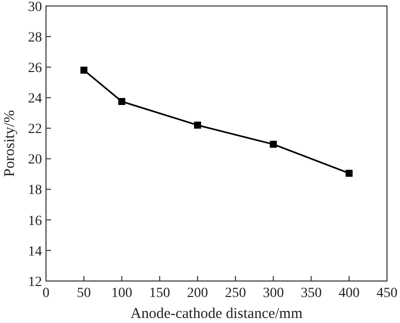 The image size is (400, 323). I want to click on y-tick-label: 30, so click(35, 7).